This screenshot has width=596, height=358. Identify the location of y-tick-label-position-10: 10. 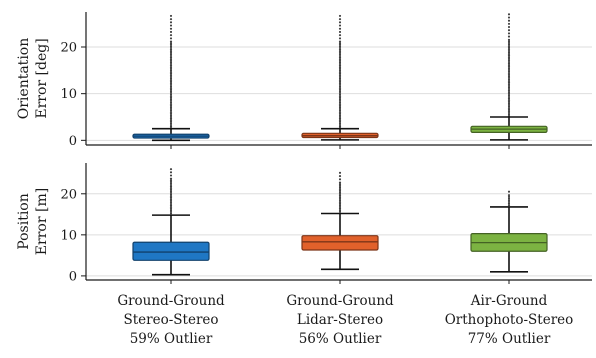
(68, 235).